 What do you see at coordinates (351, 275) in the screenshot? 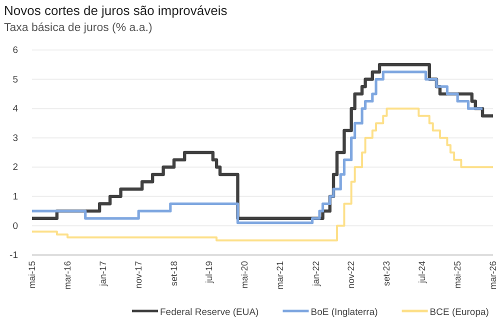
I see `x-tick-label: nov-22` at bounding box center [351, 275].